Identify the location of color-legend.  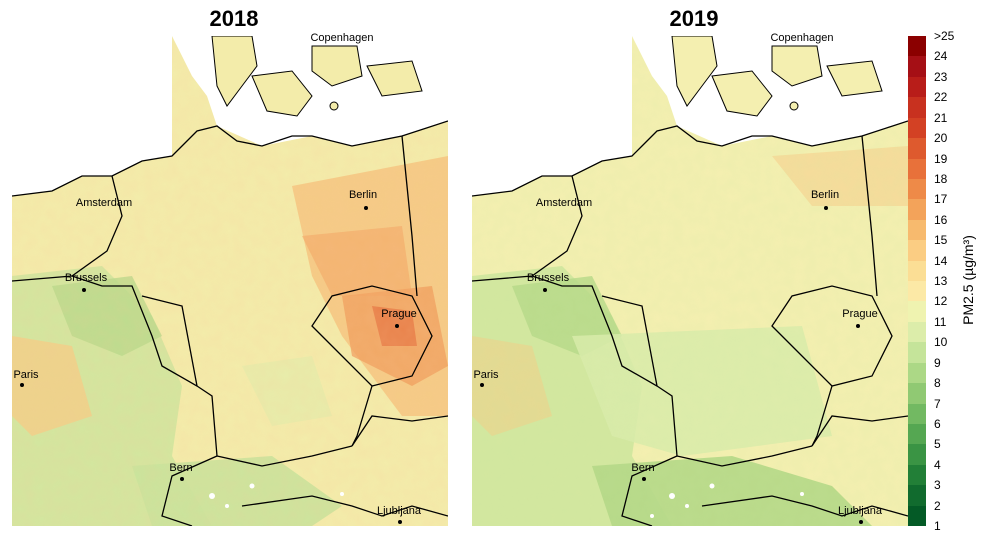
(917, 281).